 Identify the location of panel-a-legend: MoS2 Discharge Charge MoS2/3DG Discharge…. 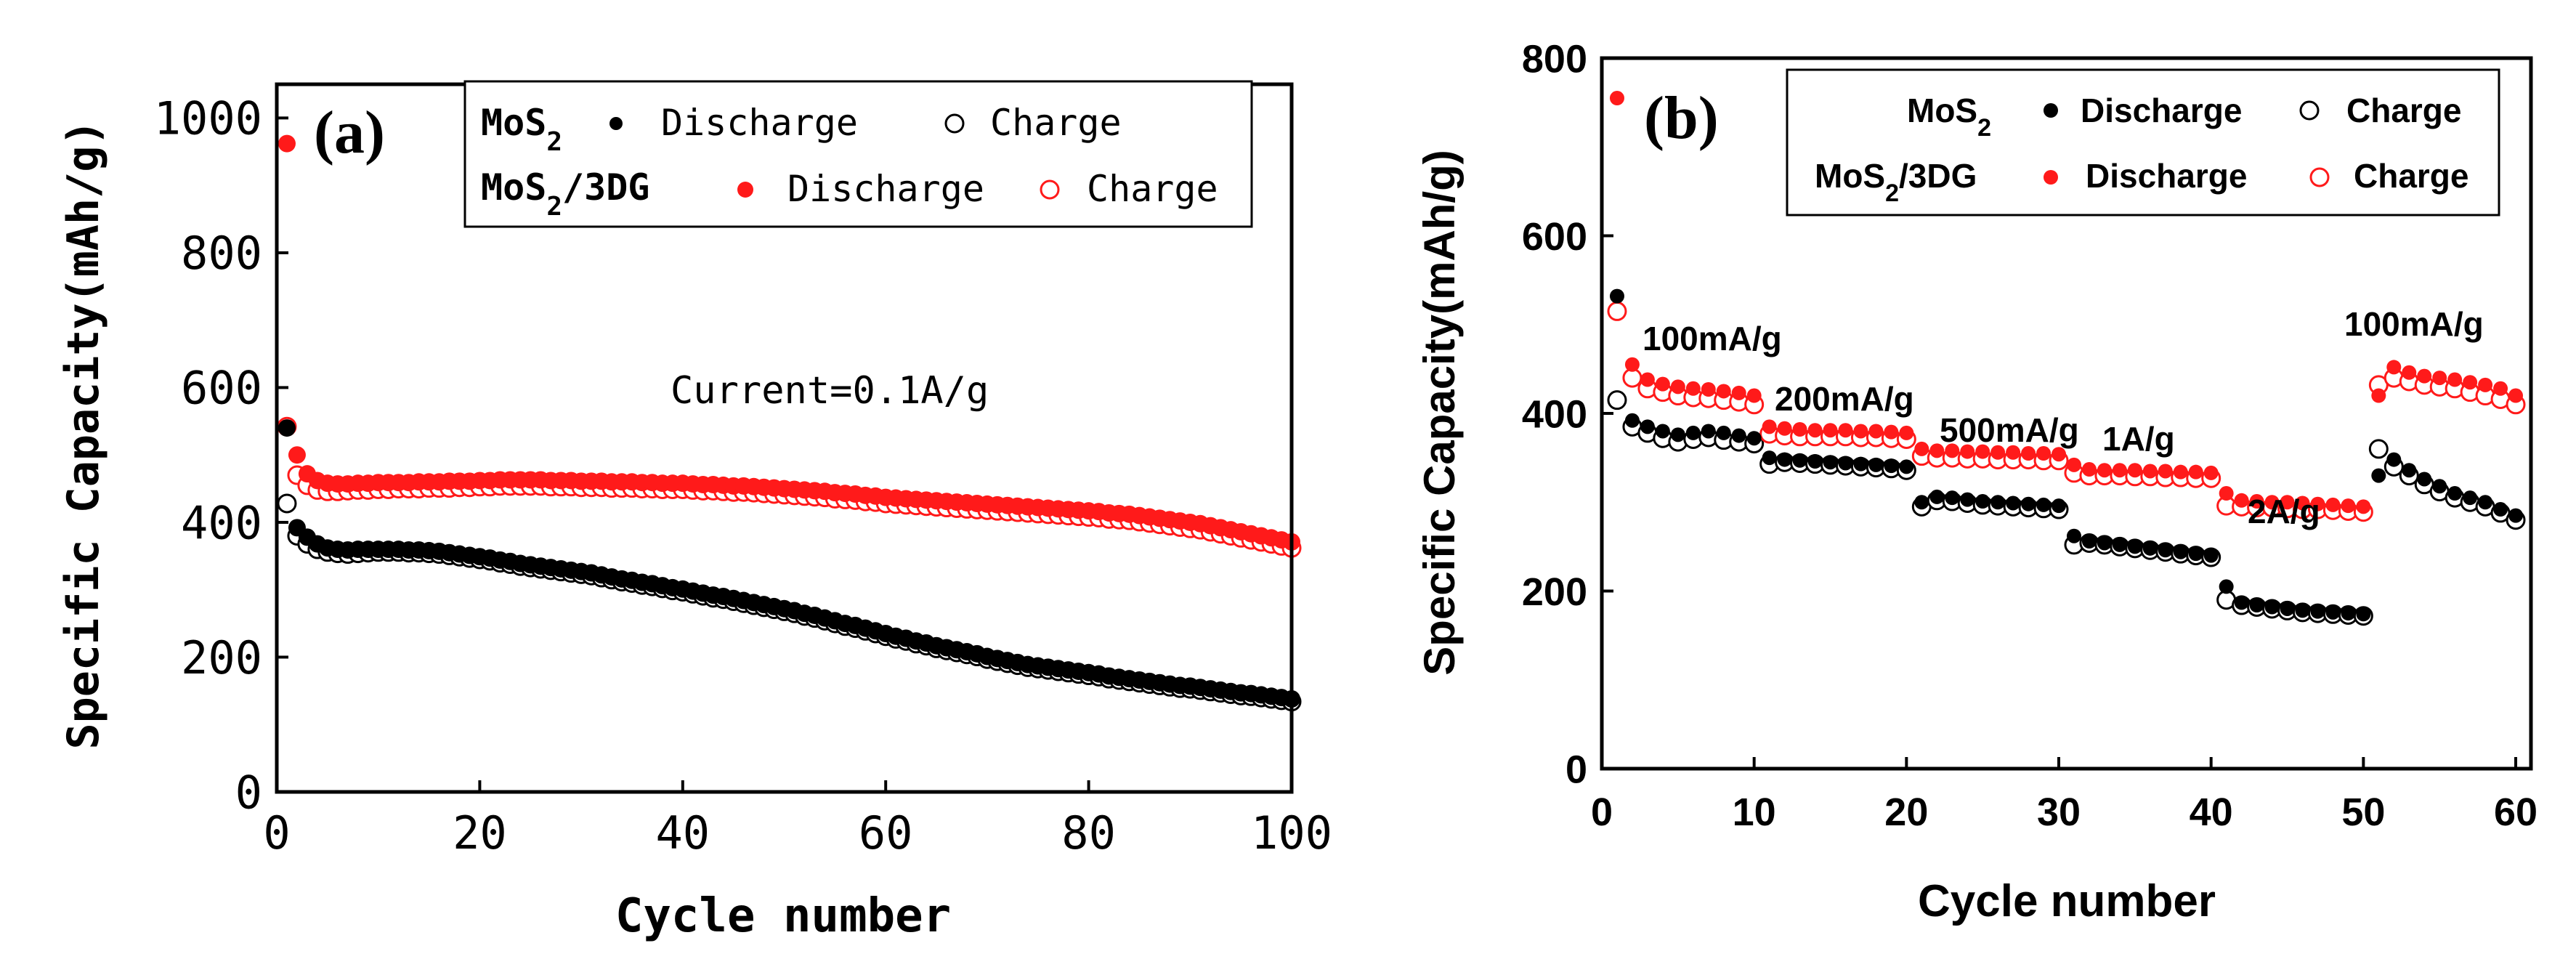
(858, 154).